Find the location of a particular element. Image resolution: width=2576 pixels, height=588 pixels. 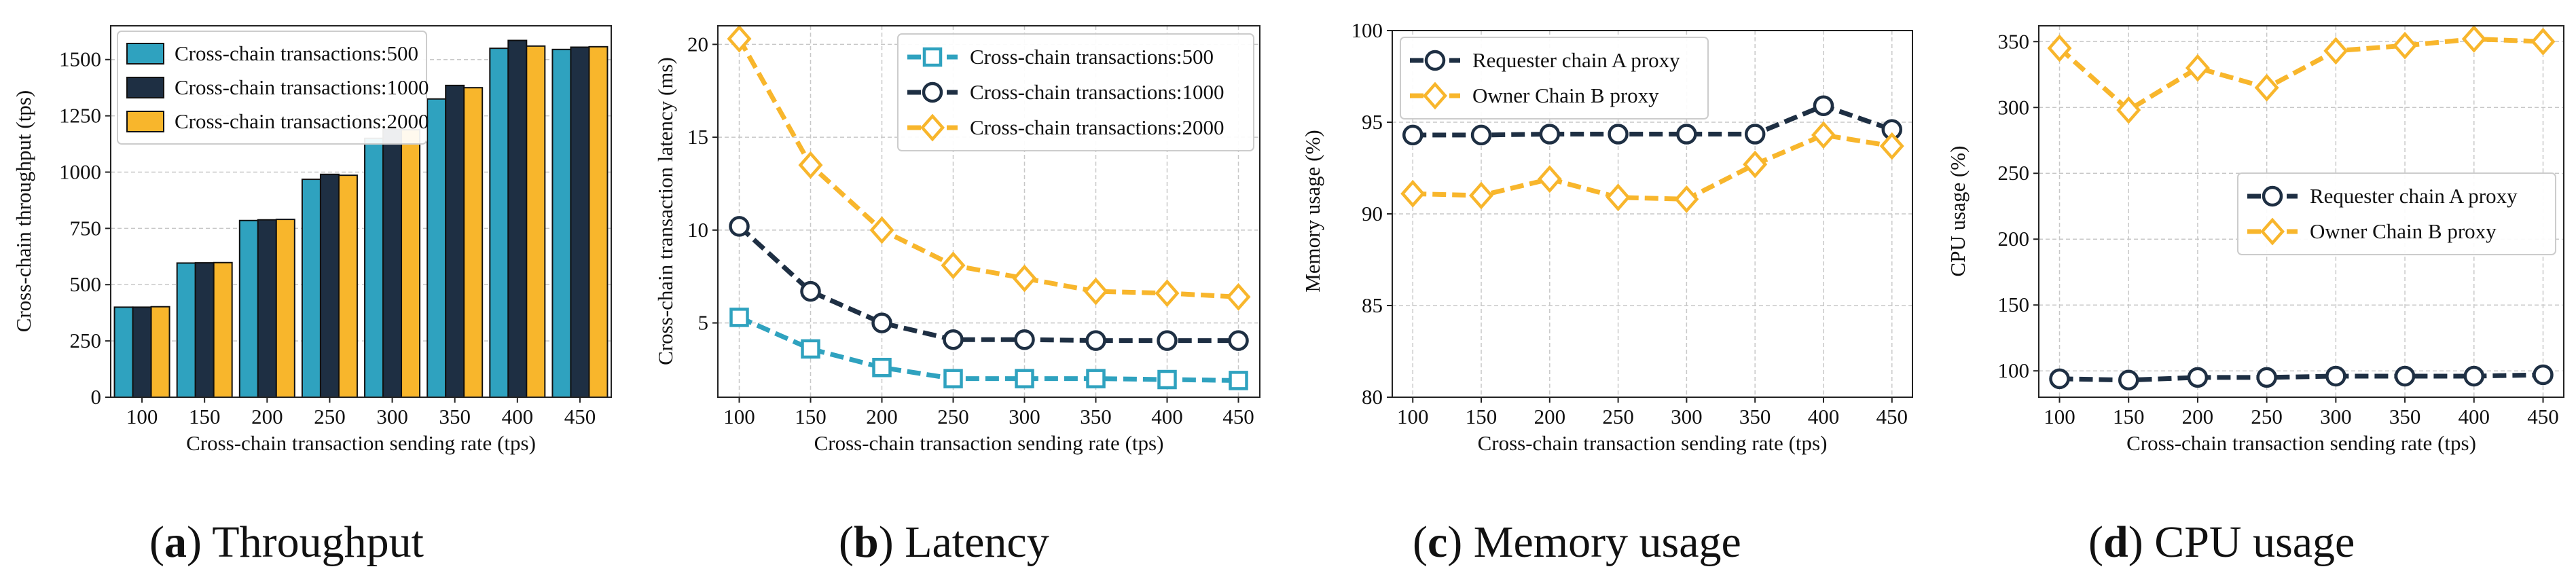

y-tick-label: 1500 is located at coordinates (80, 59).